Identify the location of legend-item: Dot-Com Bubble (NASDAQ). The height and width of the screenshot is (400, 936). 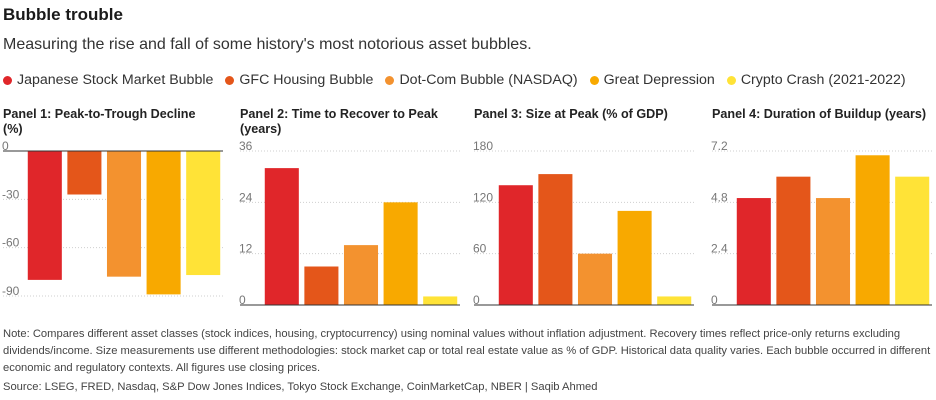
(481, 80).